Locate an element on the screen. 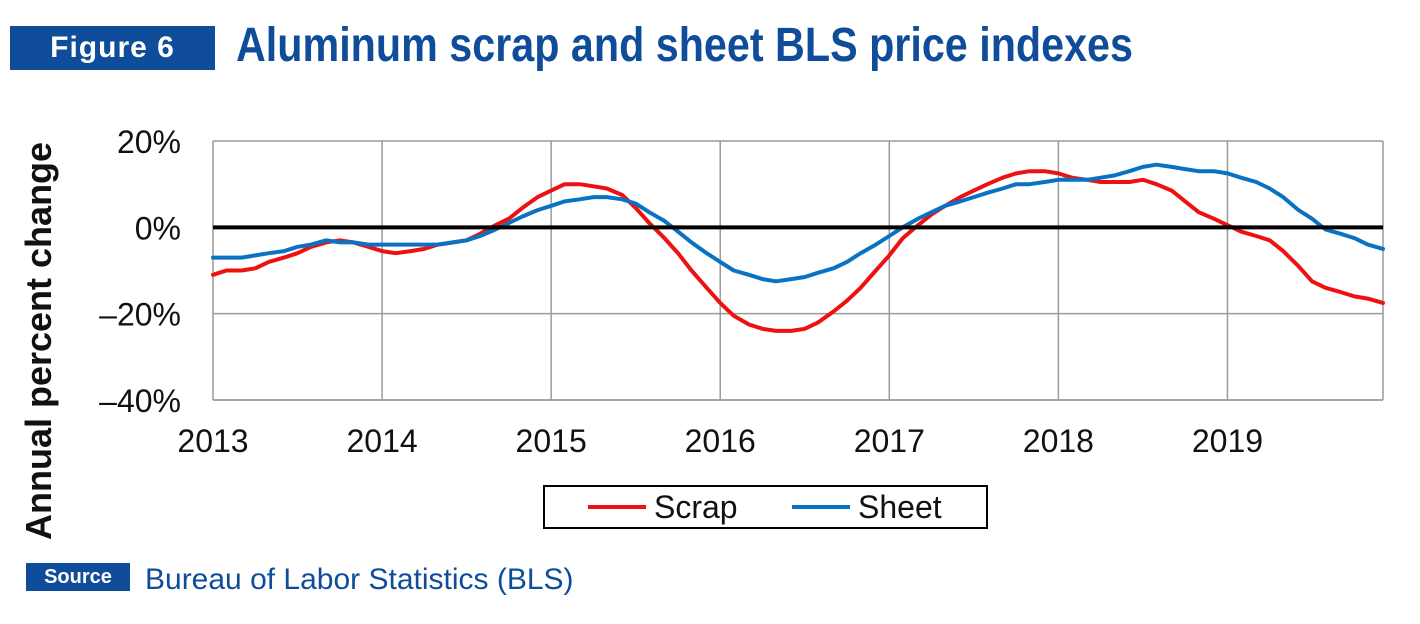 The width and height of the screenshot is (1420, 624). x-tick-label: 2014 is located at coordinates (381, 441).